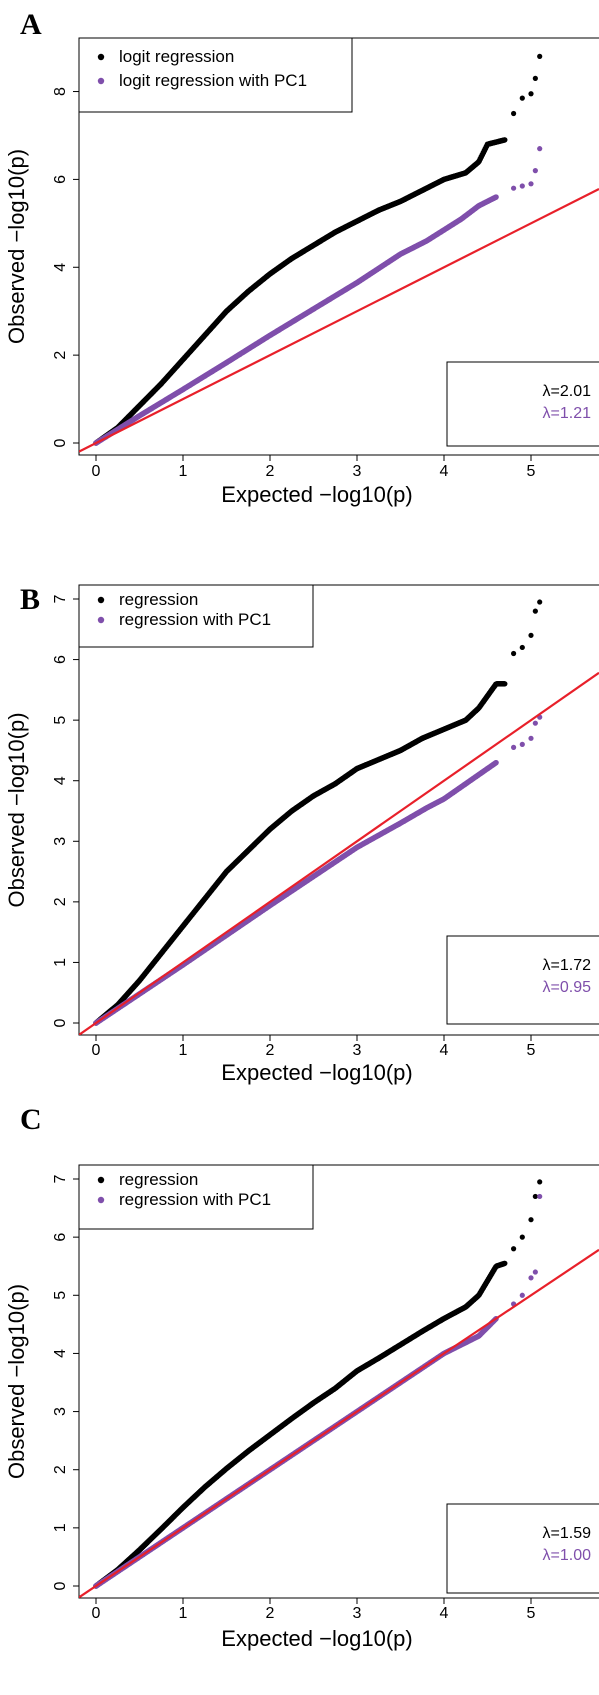  Describe the element at coordinates (567, 987) in the screenshot. I see `lambda-pc1: λ=0.95` at that location.